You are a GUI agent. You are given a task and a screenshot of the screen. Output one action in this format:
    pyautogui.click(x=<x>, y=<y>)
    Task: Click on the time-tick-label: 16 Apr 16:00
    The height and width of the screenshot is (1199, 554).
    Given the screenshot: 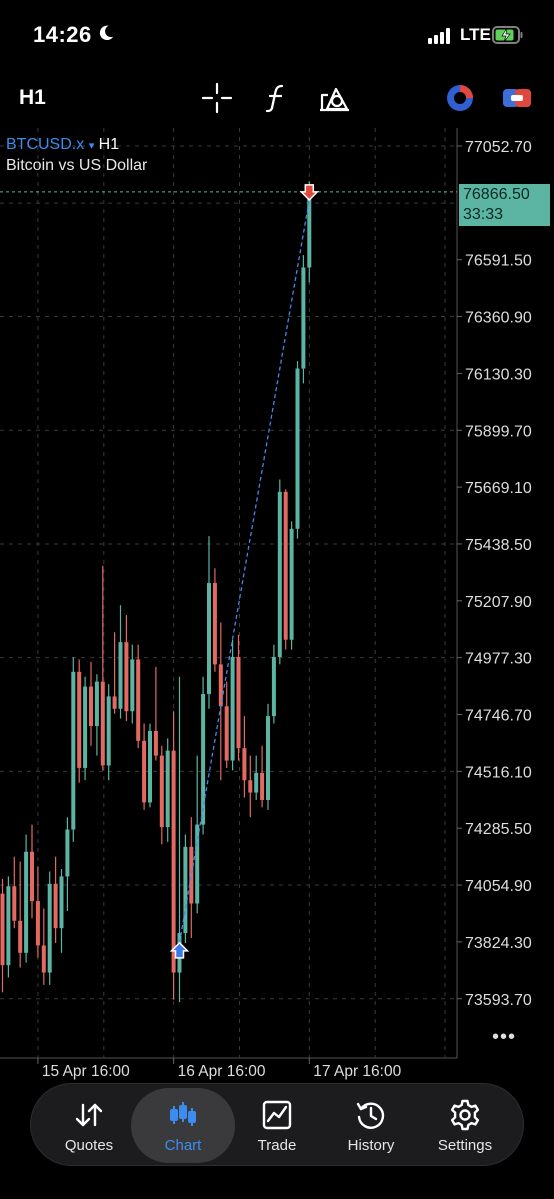 What is the action you would take?
    pyautogui.click(x=222, y=1071)
    